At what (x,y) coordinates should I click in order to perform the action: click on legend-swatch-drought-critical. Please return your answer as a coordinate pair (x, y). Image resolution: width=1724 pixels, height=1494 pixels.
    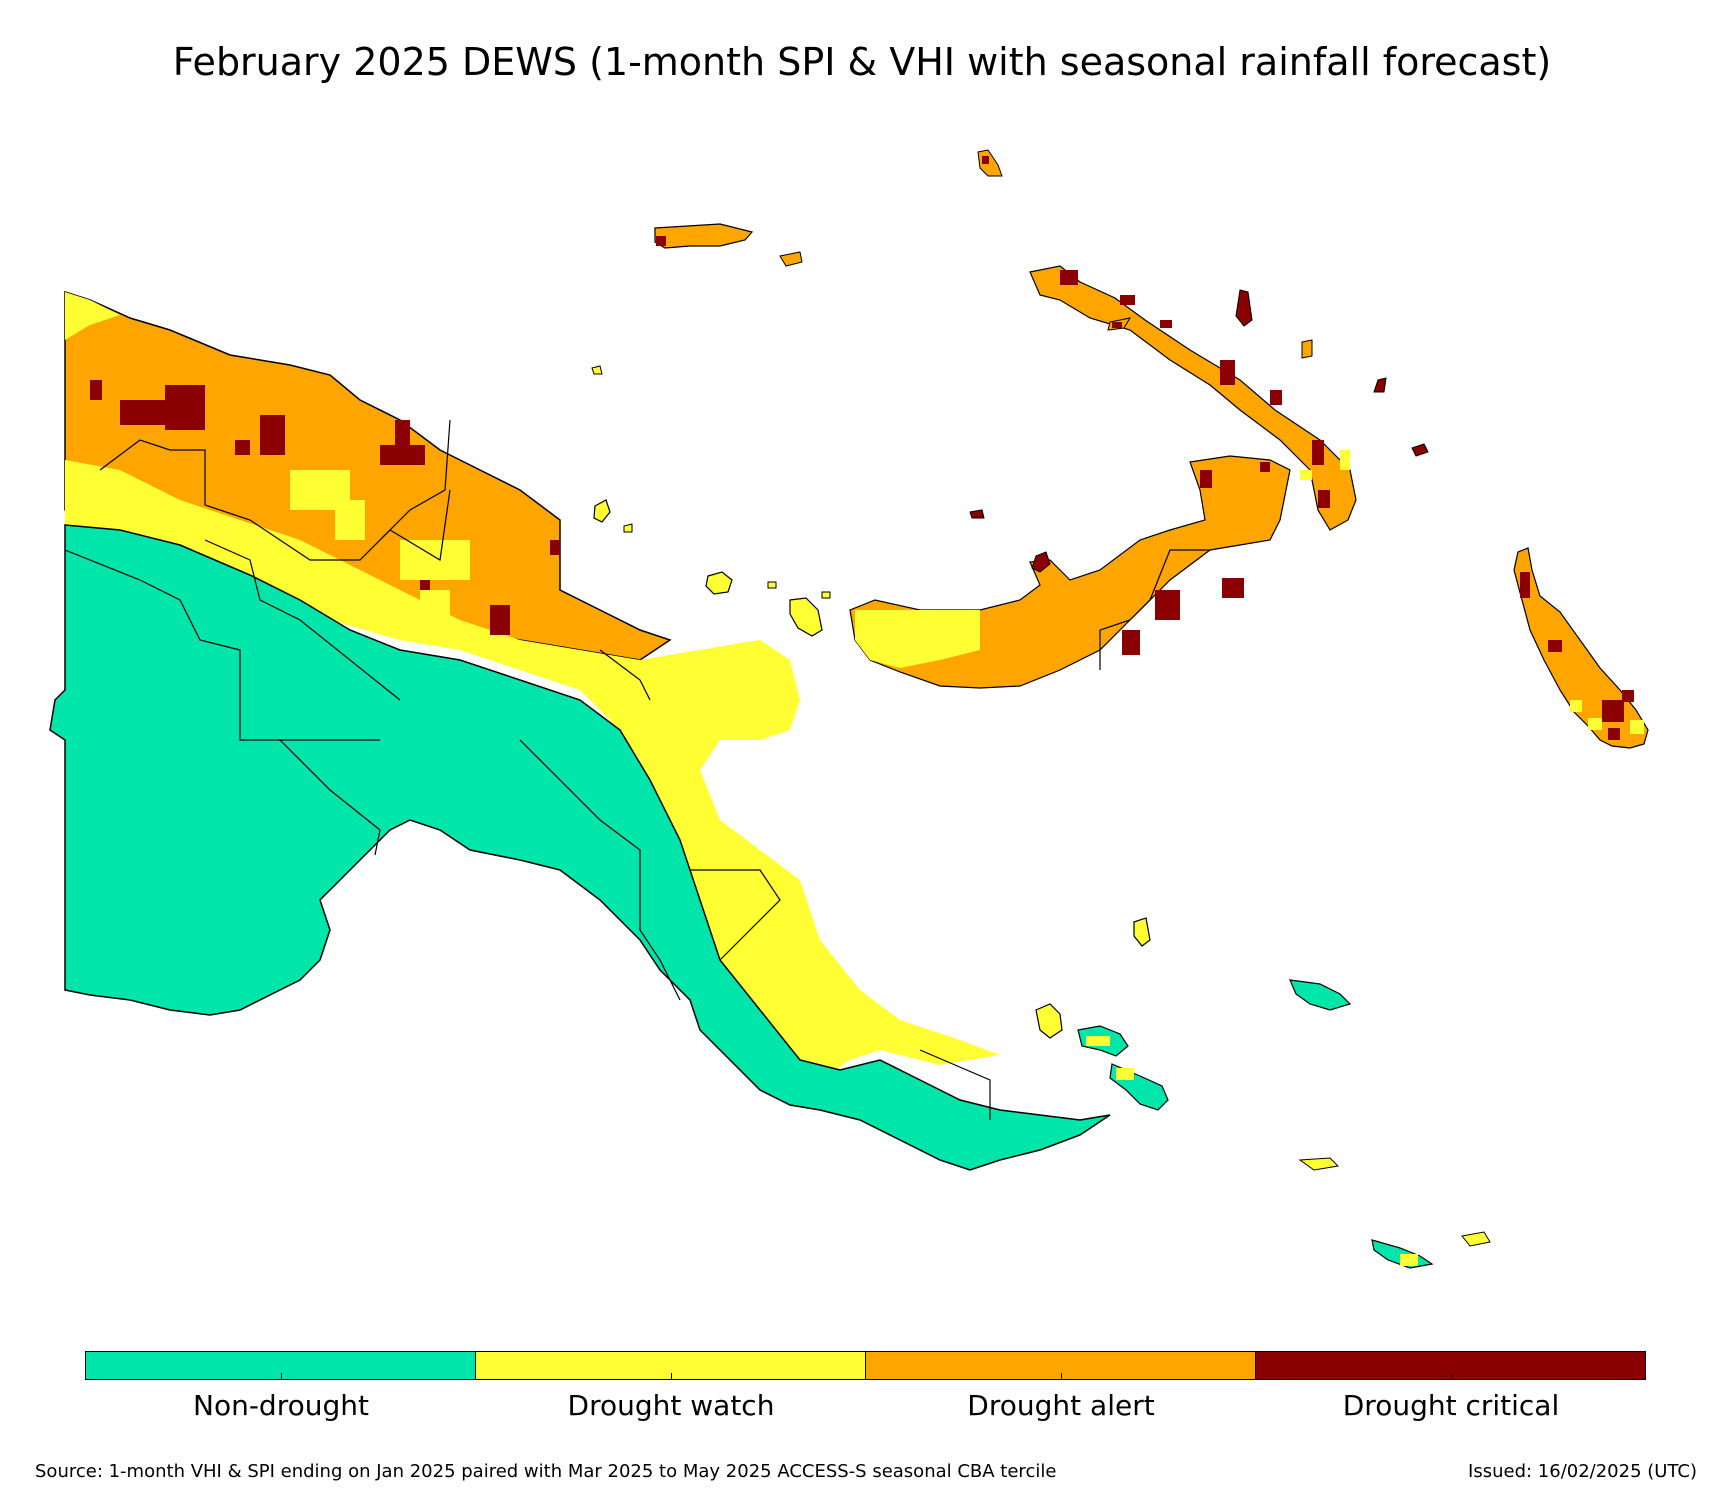
    Looking at the image, I should click on (1450, 1365).